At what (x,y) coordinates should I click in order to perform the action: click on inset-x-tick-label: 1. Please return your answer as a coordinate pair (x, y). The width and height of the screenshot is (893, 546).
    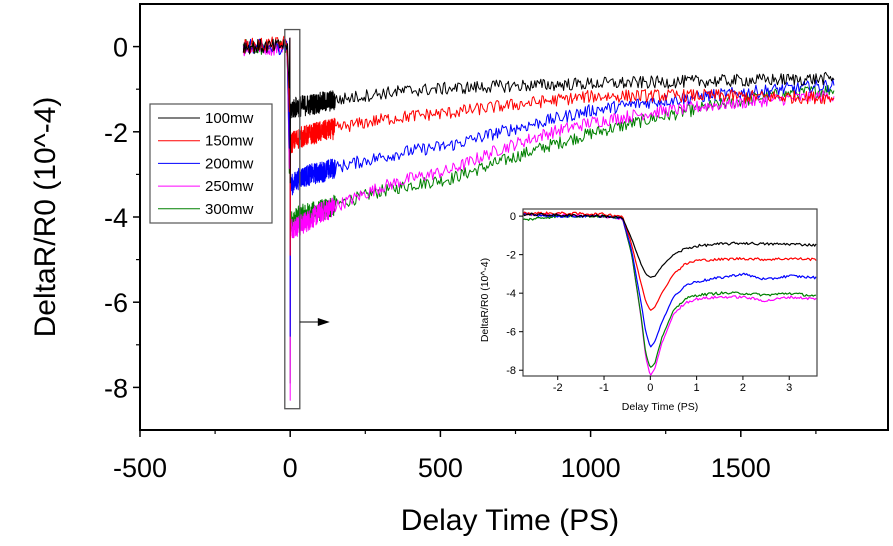
    Looking at the image, I should click on (697, 388).